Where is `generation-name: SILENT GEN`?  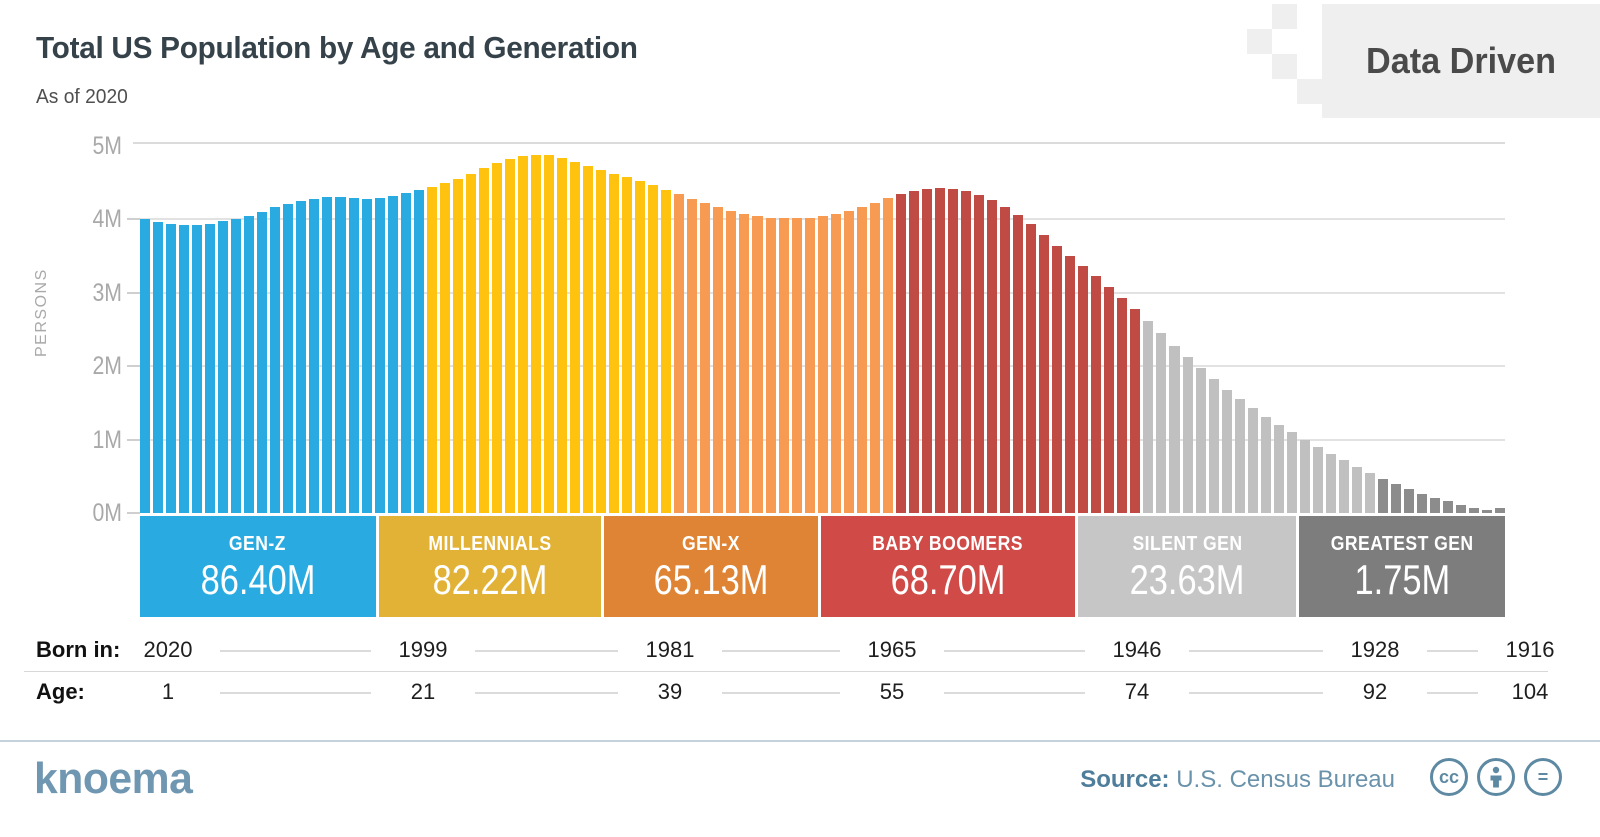 generation-name: SILENT GEN is located at coordinates (1187, 544).